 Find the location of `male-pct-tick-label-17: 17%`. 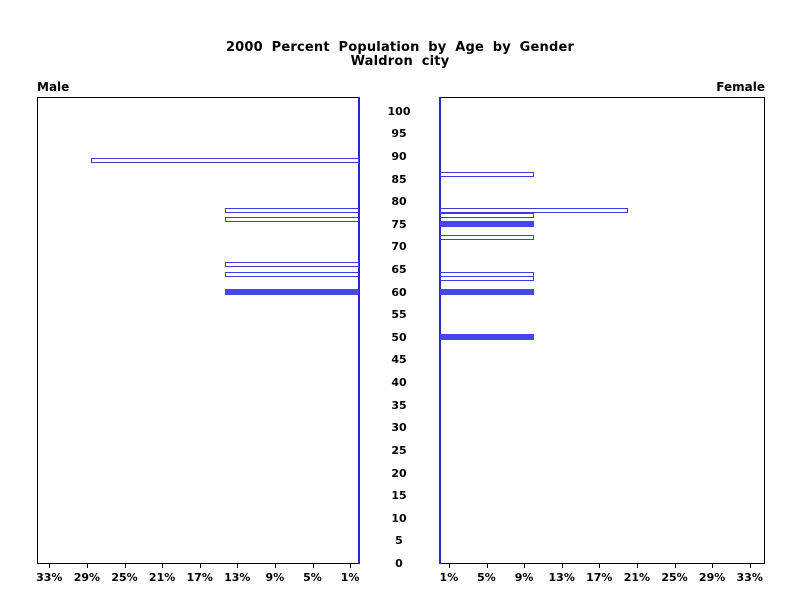

male-pct-tick-label-17: 17% is located at coordinates (199, 577).